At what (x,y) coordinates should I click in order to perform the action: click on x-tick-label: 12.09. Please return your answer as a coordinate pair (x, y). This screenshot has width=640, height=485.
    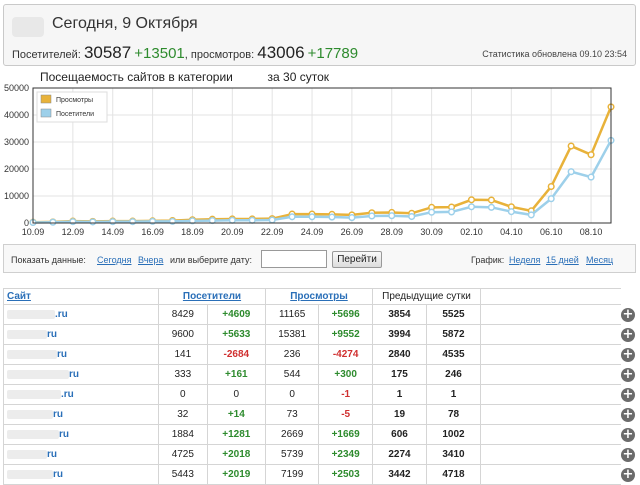
    Looking at the image, I should click on (73, 232).